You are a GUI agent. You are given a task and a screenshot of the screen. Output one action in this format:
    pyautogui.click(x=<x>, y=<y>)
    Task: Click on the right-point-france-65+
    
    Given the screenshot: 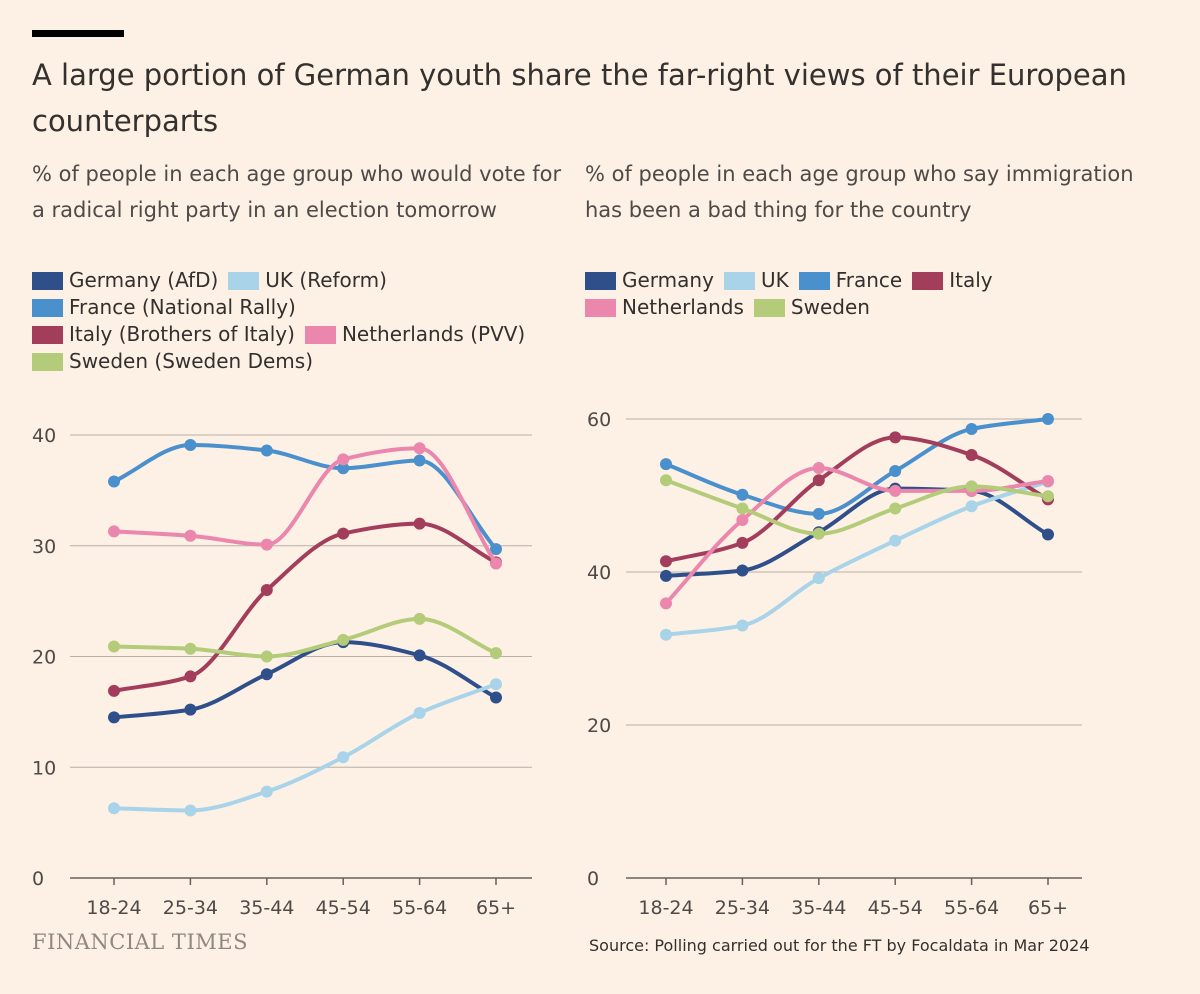 What is the action you would take?
    pyautogui.click(x=1048, y=419)
    